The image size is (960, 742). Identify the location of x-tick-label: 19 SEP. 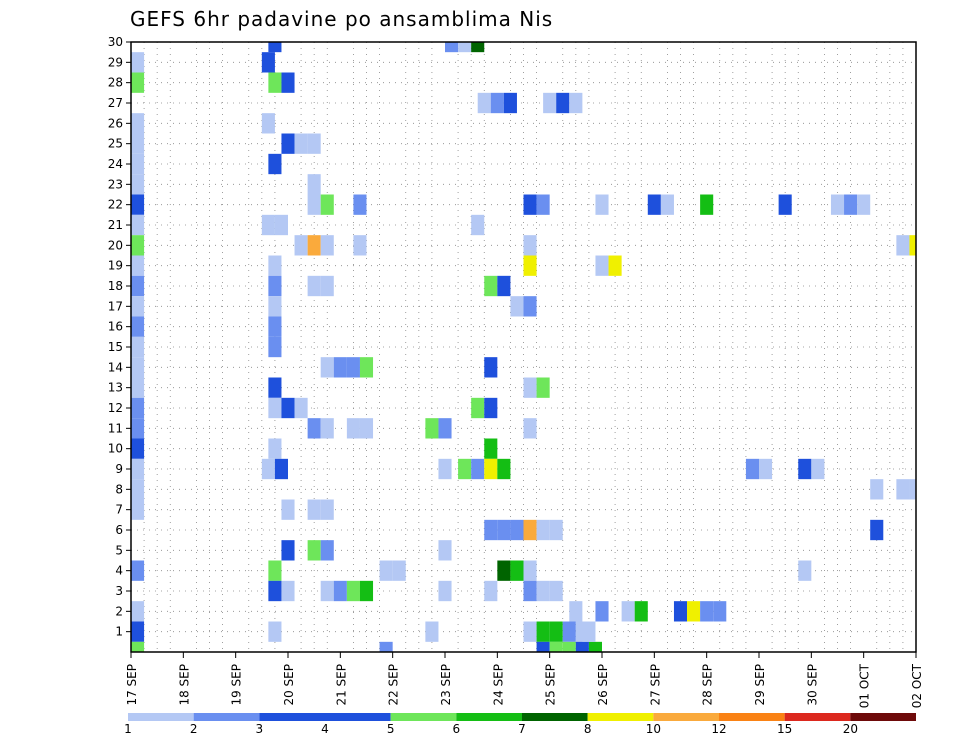
(237, 685).